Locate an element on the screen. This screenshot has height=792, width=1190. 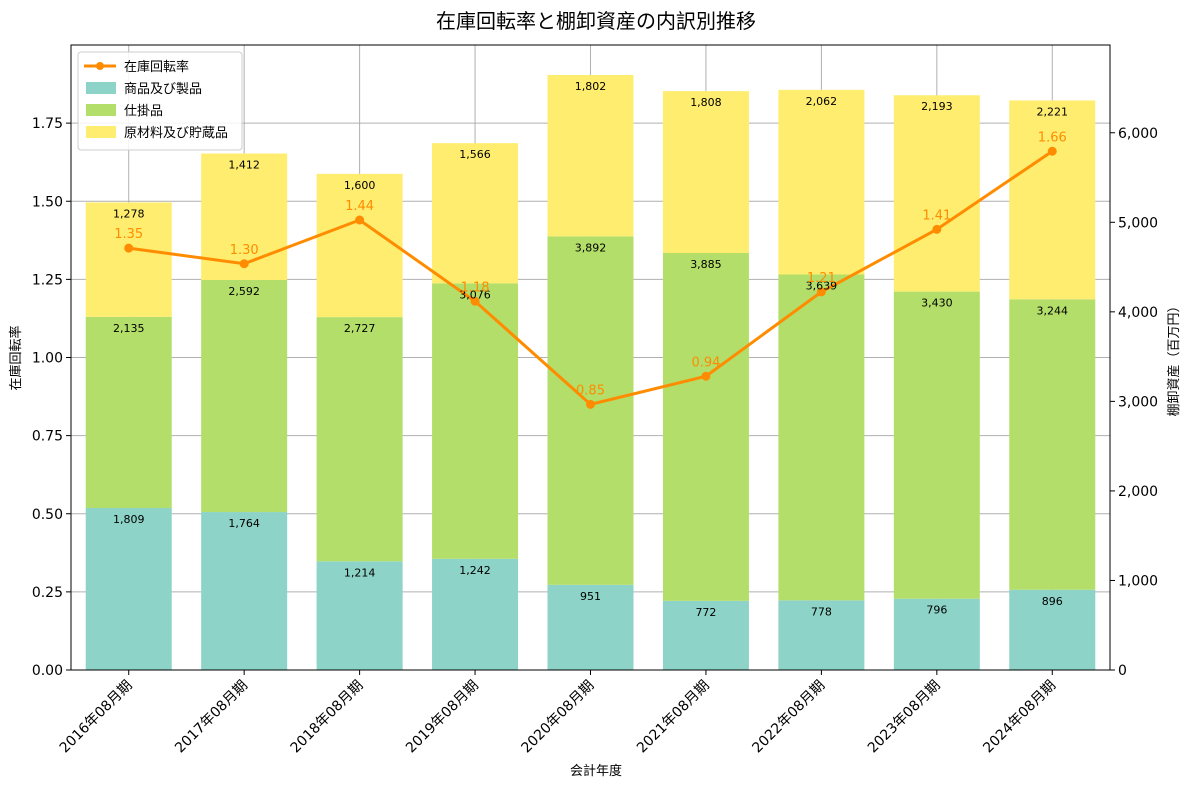
bar-value-label: 772 is located at coordinates (705, 612).